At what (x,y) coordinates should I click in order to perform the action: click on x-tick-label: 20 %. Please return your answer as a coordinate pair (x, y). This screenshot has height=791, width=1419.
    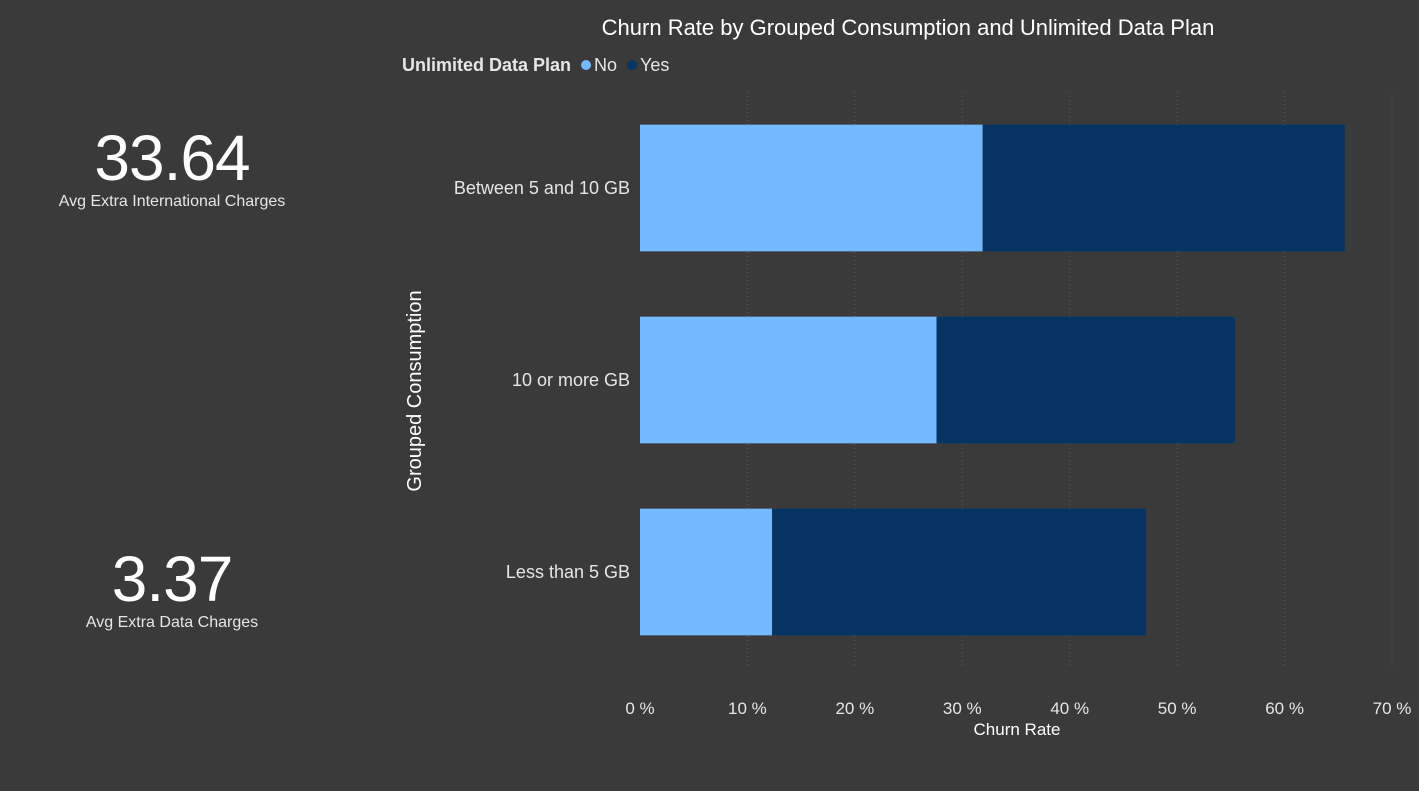
    Looking at the image, I should click on (854, 708).